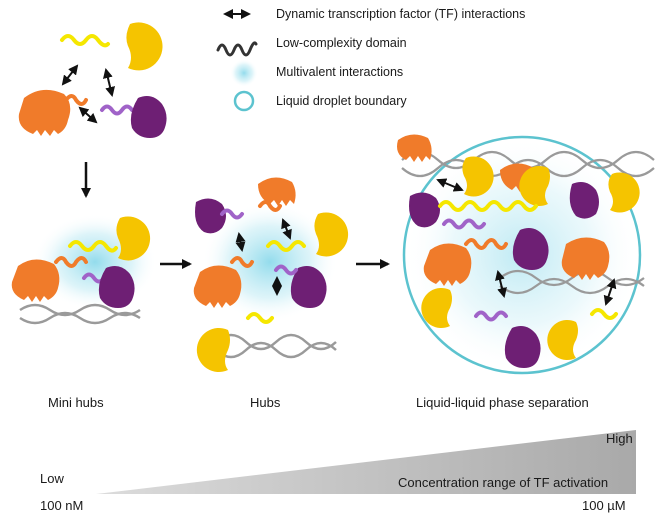 The width and height of the screenshot is (664, 517). Describe the element at coordinates (341, 43) in the screenshot. I see `legend-label-low-complexity: Low-complexity domain` at that location.